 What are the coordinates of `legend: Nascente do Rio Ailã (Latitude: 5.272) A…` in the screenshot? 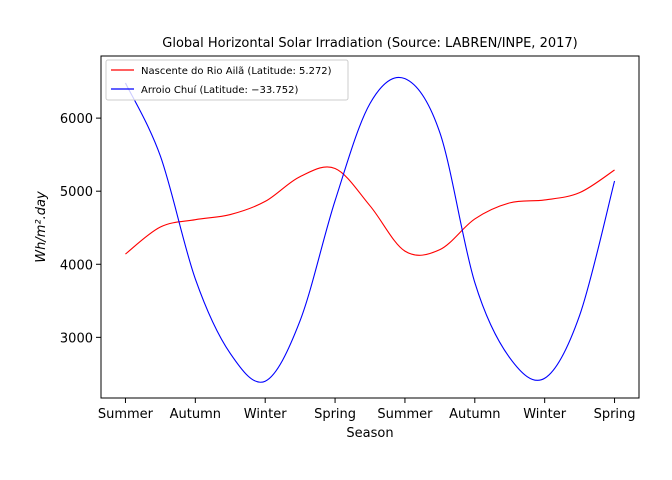 It's located at (227, 80).